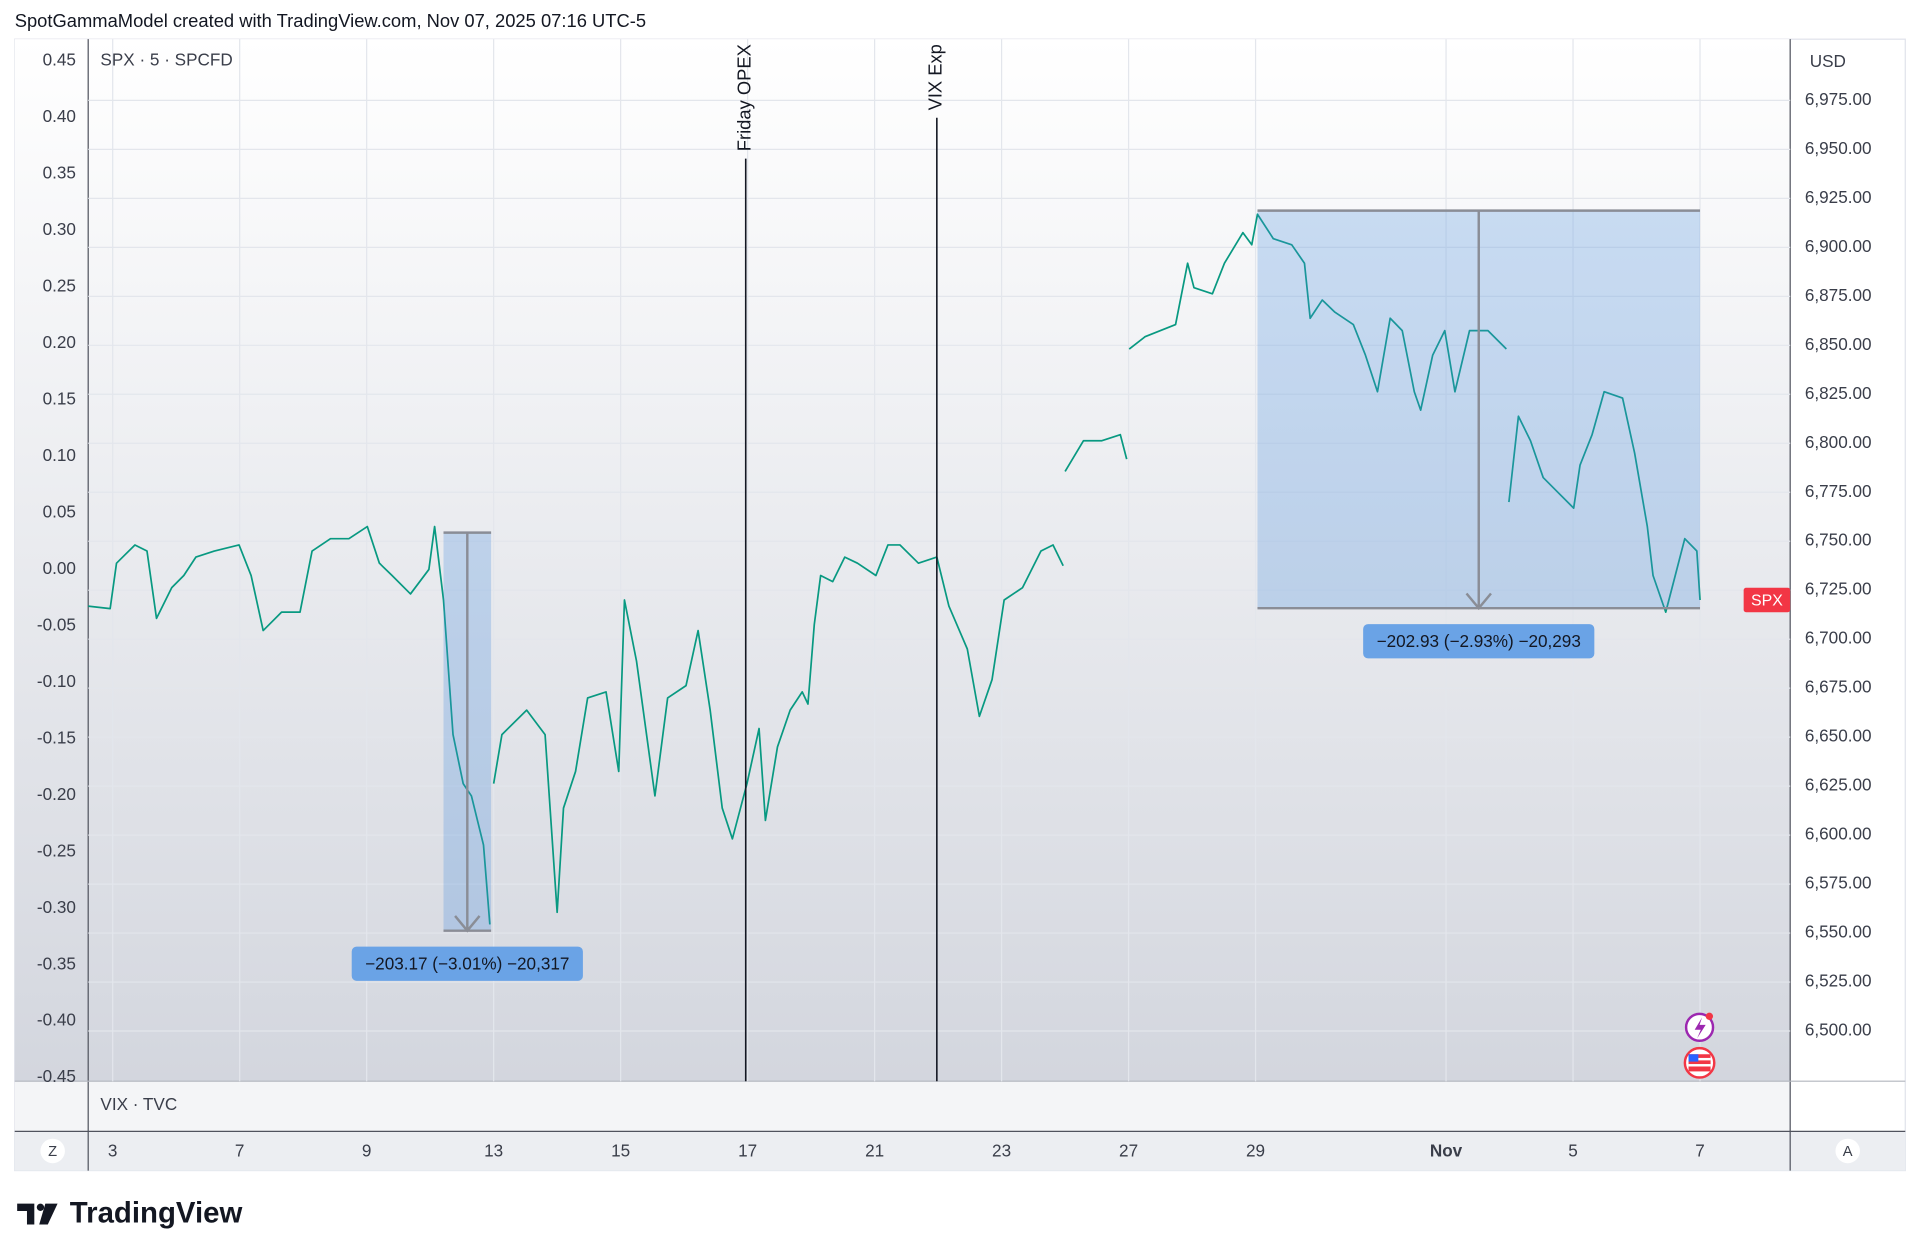 This screenshot has width=1920, height=1258. I want to click on measure-label: −203.17 (−3.01%) −20,317, so click(467, 963).